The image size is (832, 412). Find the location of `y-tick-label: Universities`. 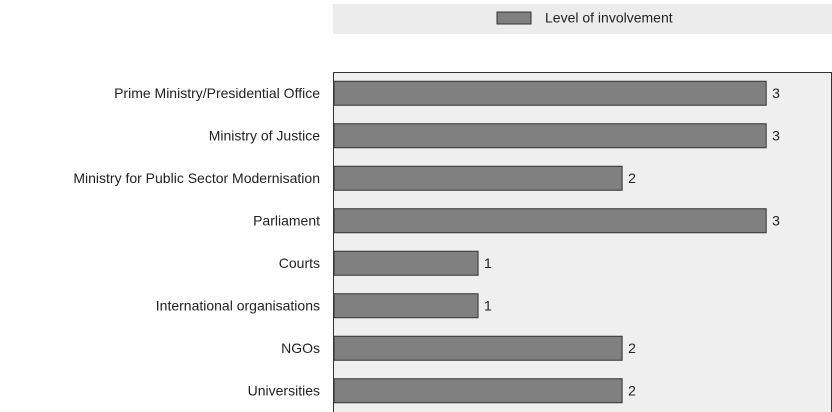

y-tick-label: Universities is located at coordinates (284, 390).